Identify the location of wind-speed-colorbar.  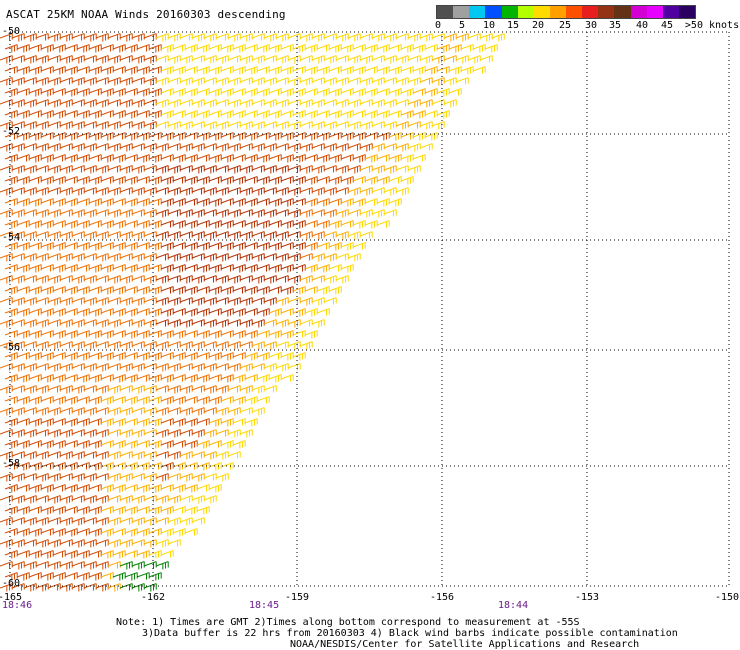
(566, 12).